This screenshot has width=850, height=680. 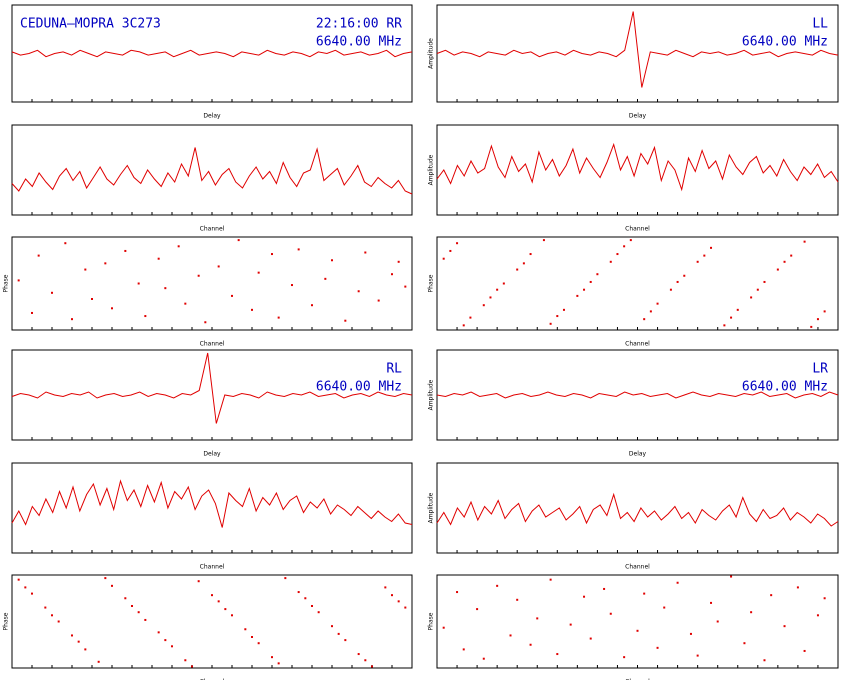 I want to click on polarization-label: RL, so click(x=394, y=369).